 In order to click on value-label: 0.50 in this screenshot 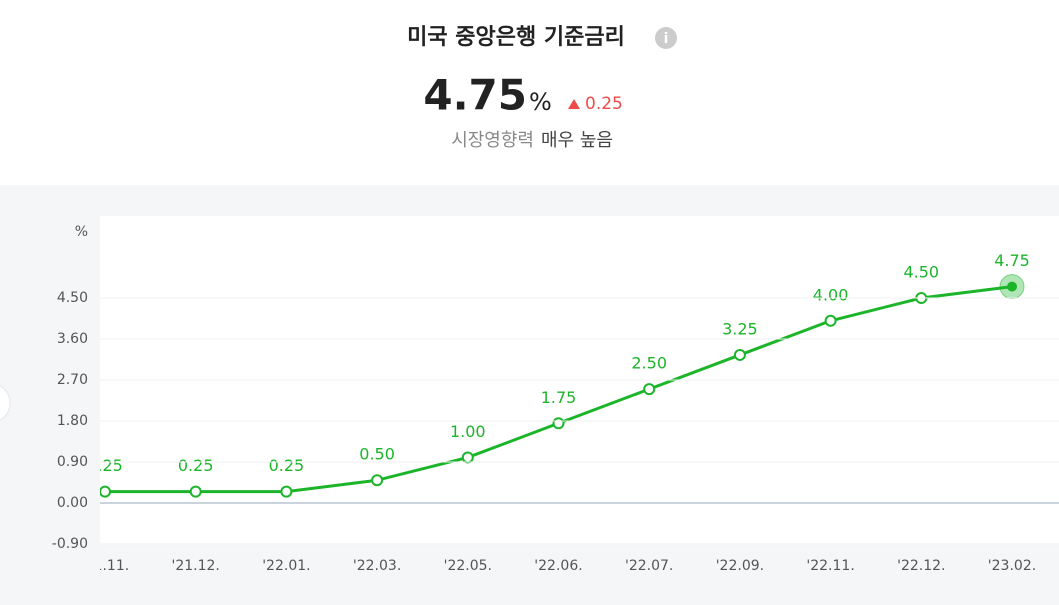, I will do `click(377, 454)`.